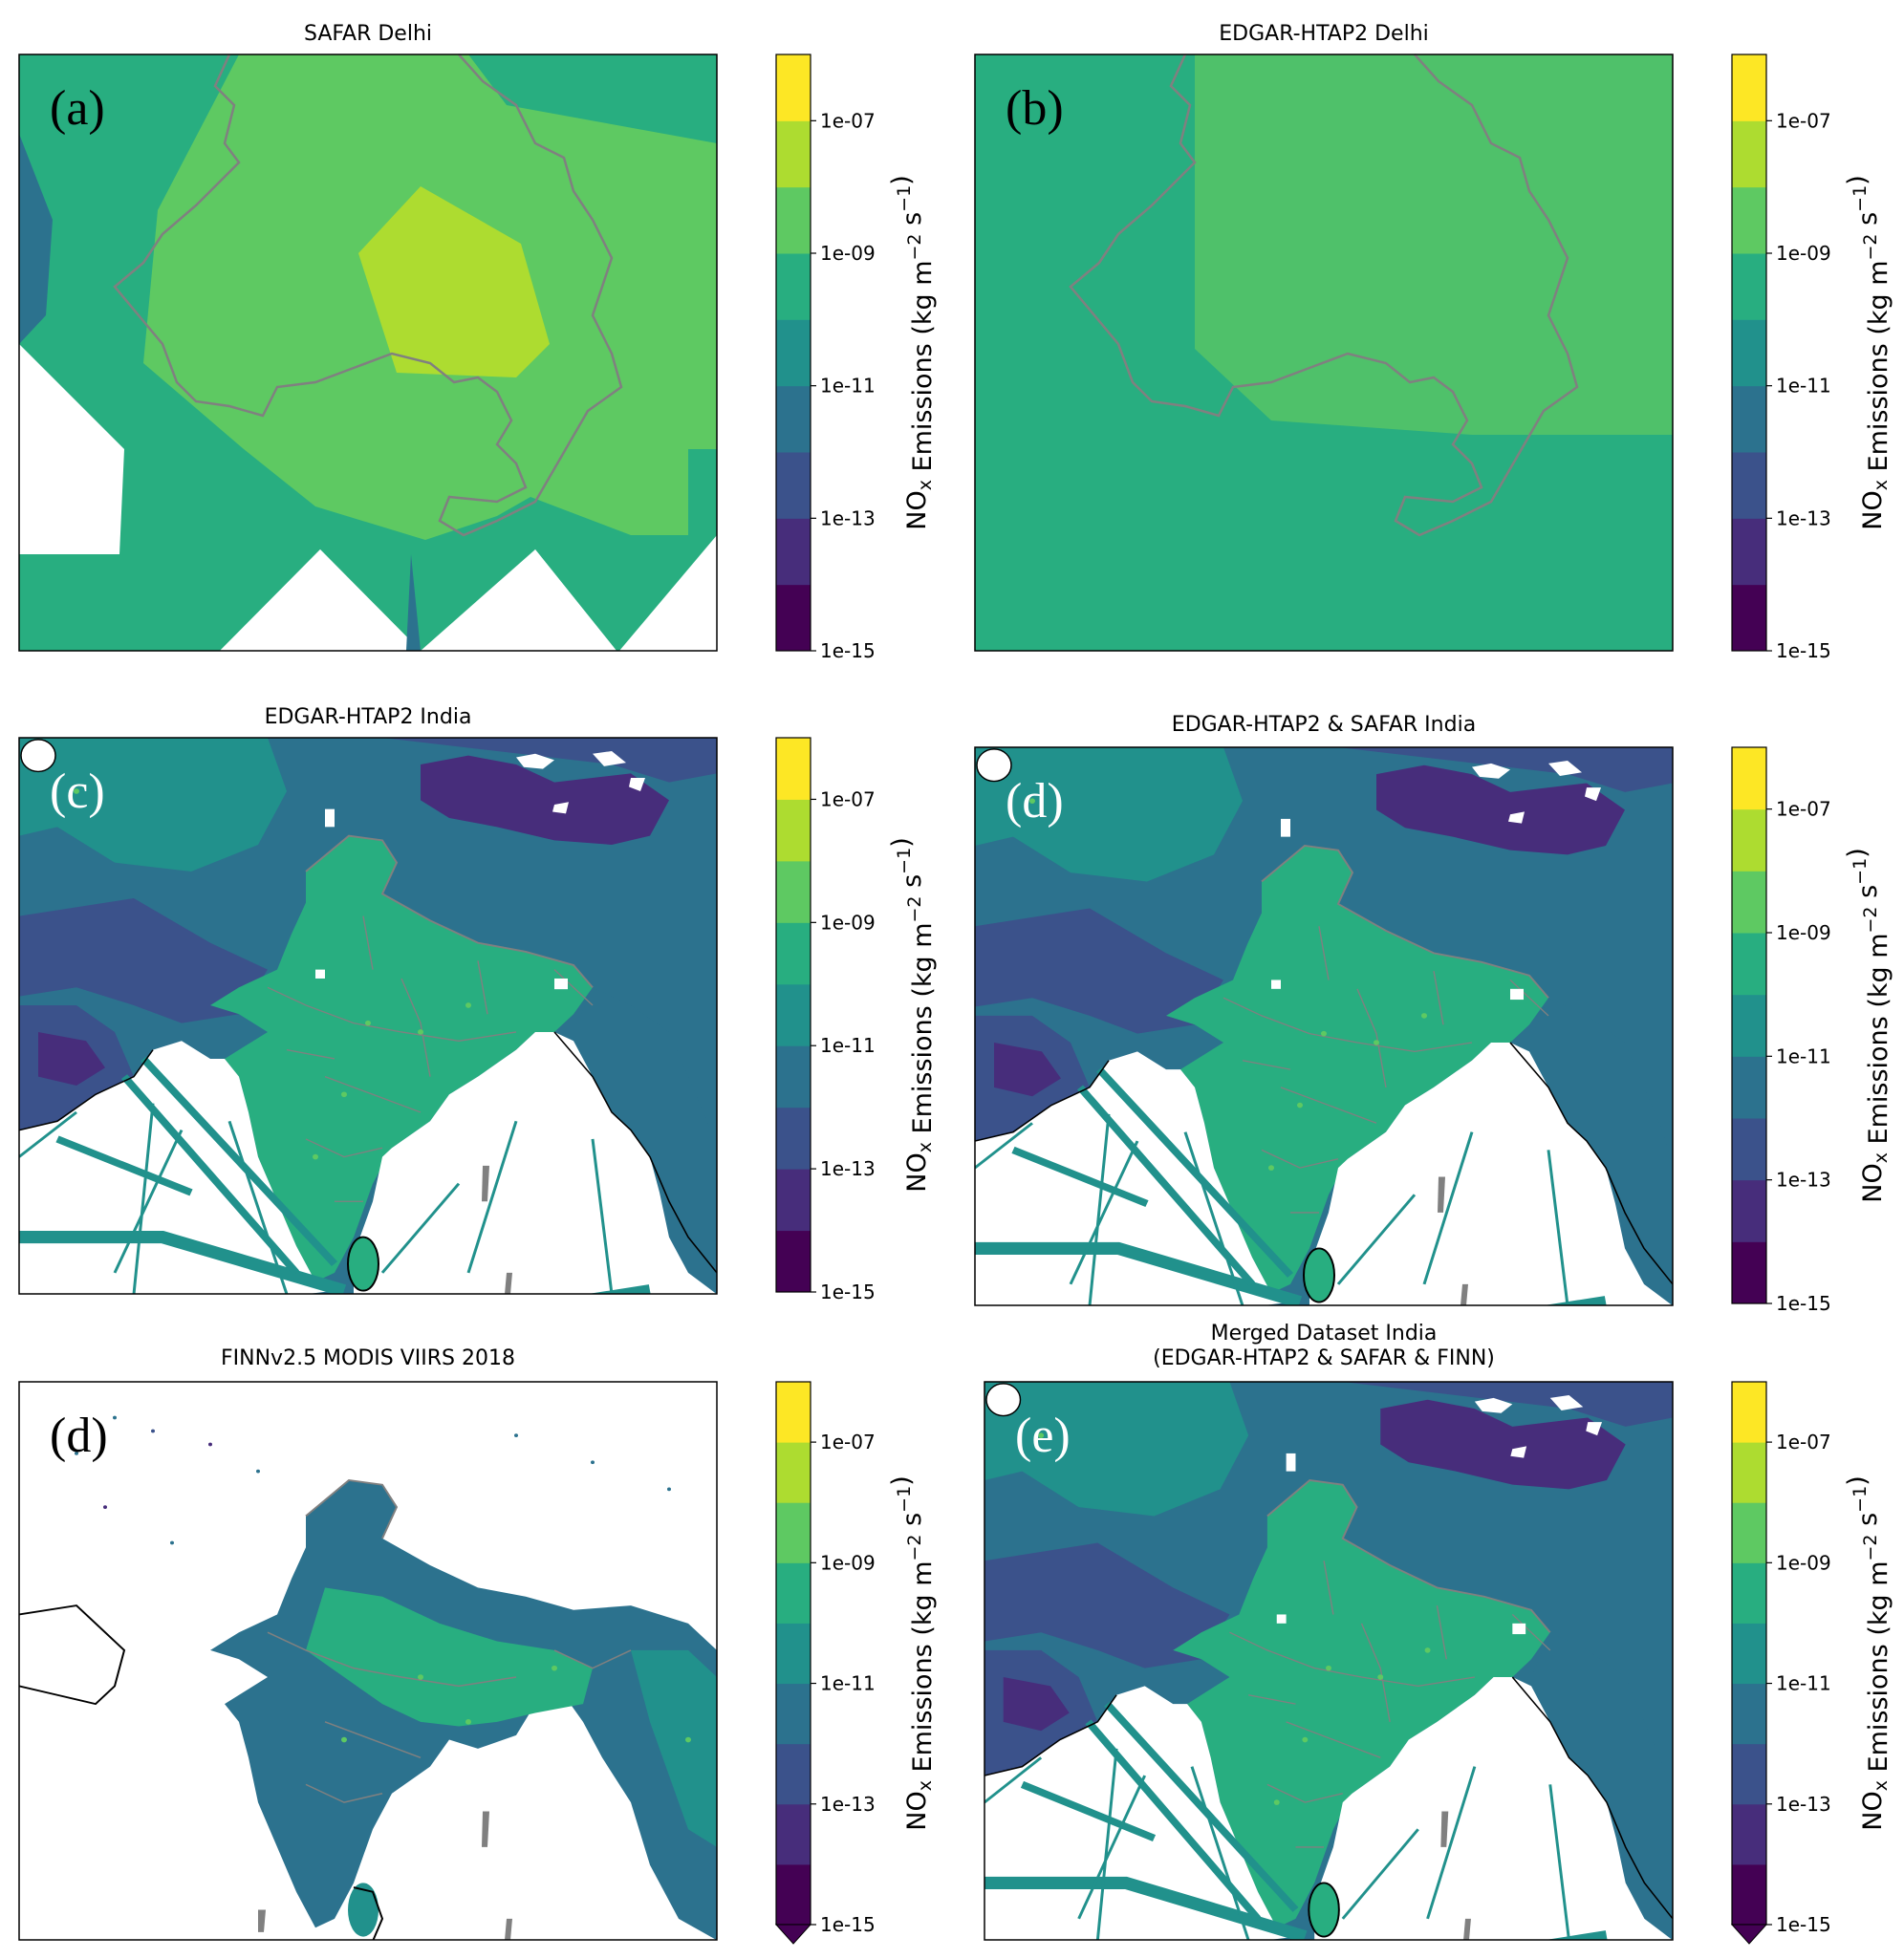 This screenshot has width=1904, height=1959. I want to click on map-d1, so click(1324, 1033).